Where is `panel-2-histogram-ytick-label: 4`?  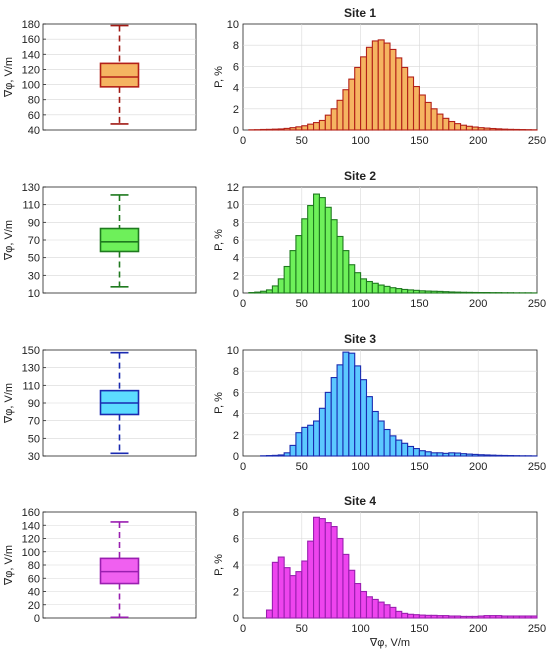 panel-2-histogram-ytick-label: 4 is located at coordinates (236, 259).